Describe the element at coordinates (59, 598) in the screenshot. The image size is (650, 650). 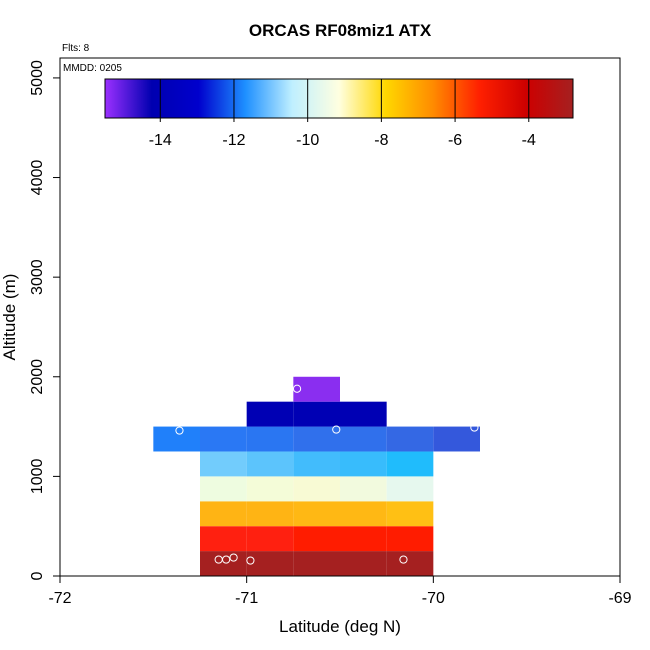
I see `x-tick-label: -72` at that location.